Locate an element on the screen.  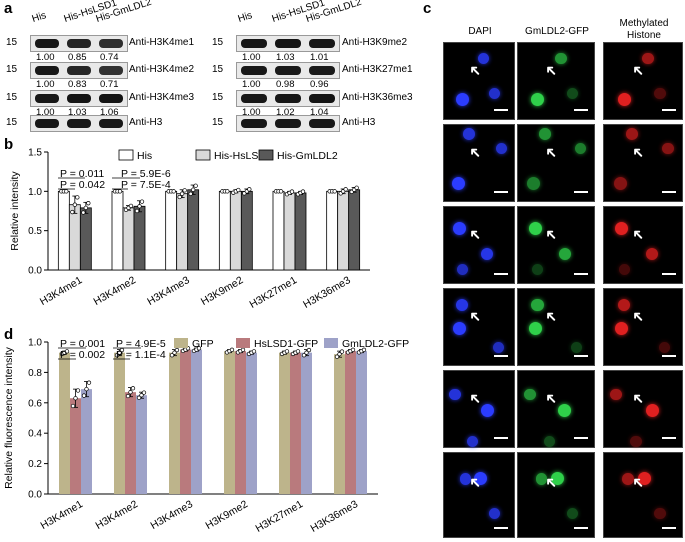
right-lane-label: His is located at coordinates (245, 17).